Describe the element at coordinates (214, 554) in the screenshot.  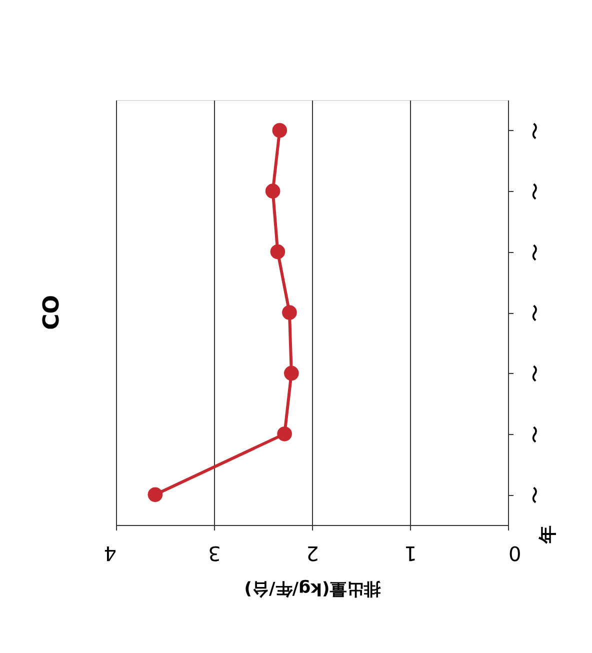
I see `x-tick-label: 3` at that location.